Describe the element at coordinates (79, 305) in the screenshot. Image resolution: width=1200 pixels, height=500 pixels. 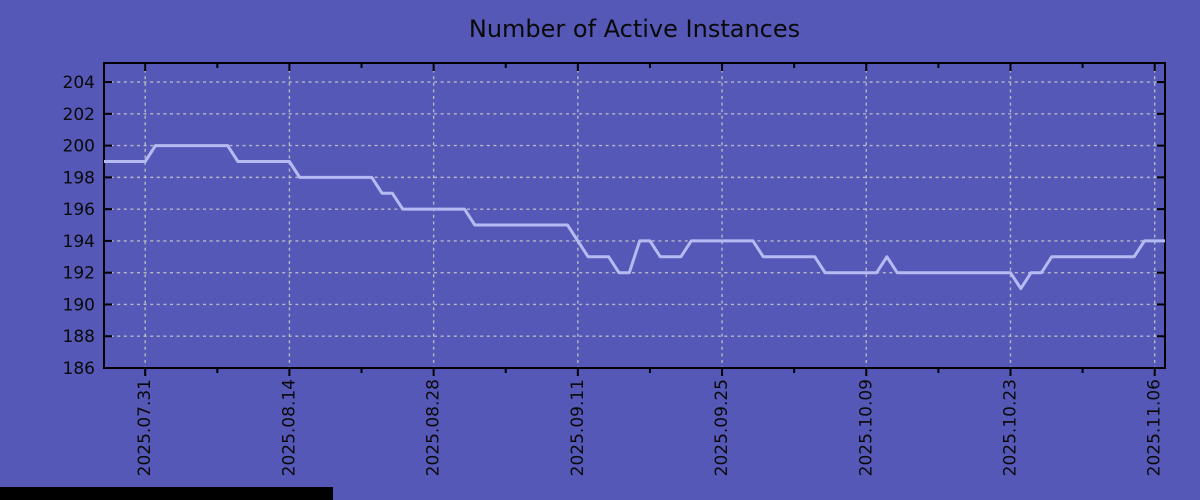
I see `y-tick-label: 190` at that location.